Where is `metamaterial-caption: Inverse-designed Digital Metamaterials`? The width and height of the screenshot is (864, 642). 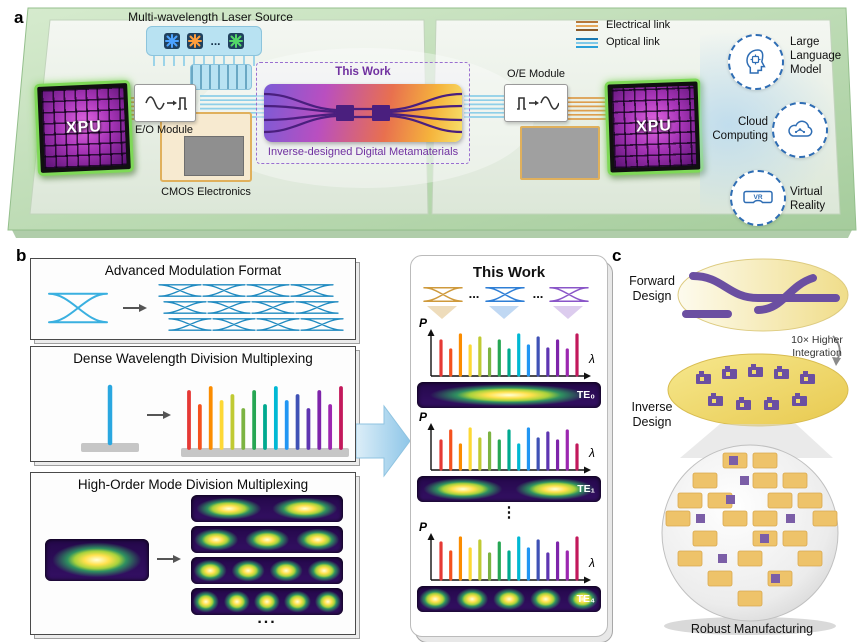 metamaterial-caption: Inverse-designed Digital Metamaterials is located at coordinates (363, 152).